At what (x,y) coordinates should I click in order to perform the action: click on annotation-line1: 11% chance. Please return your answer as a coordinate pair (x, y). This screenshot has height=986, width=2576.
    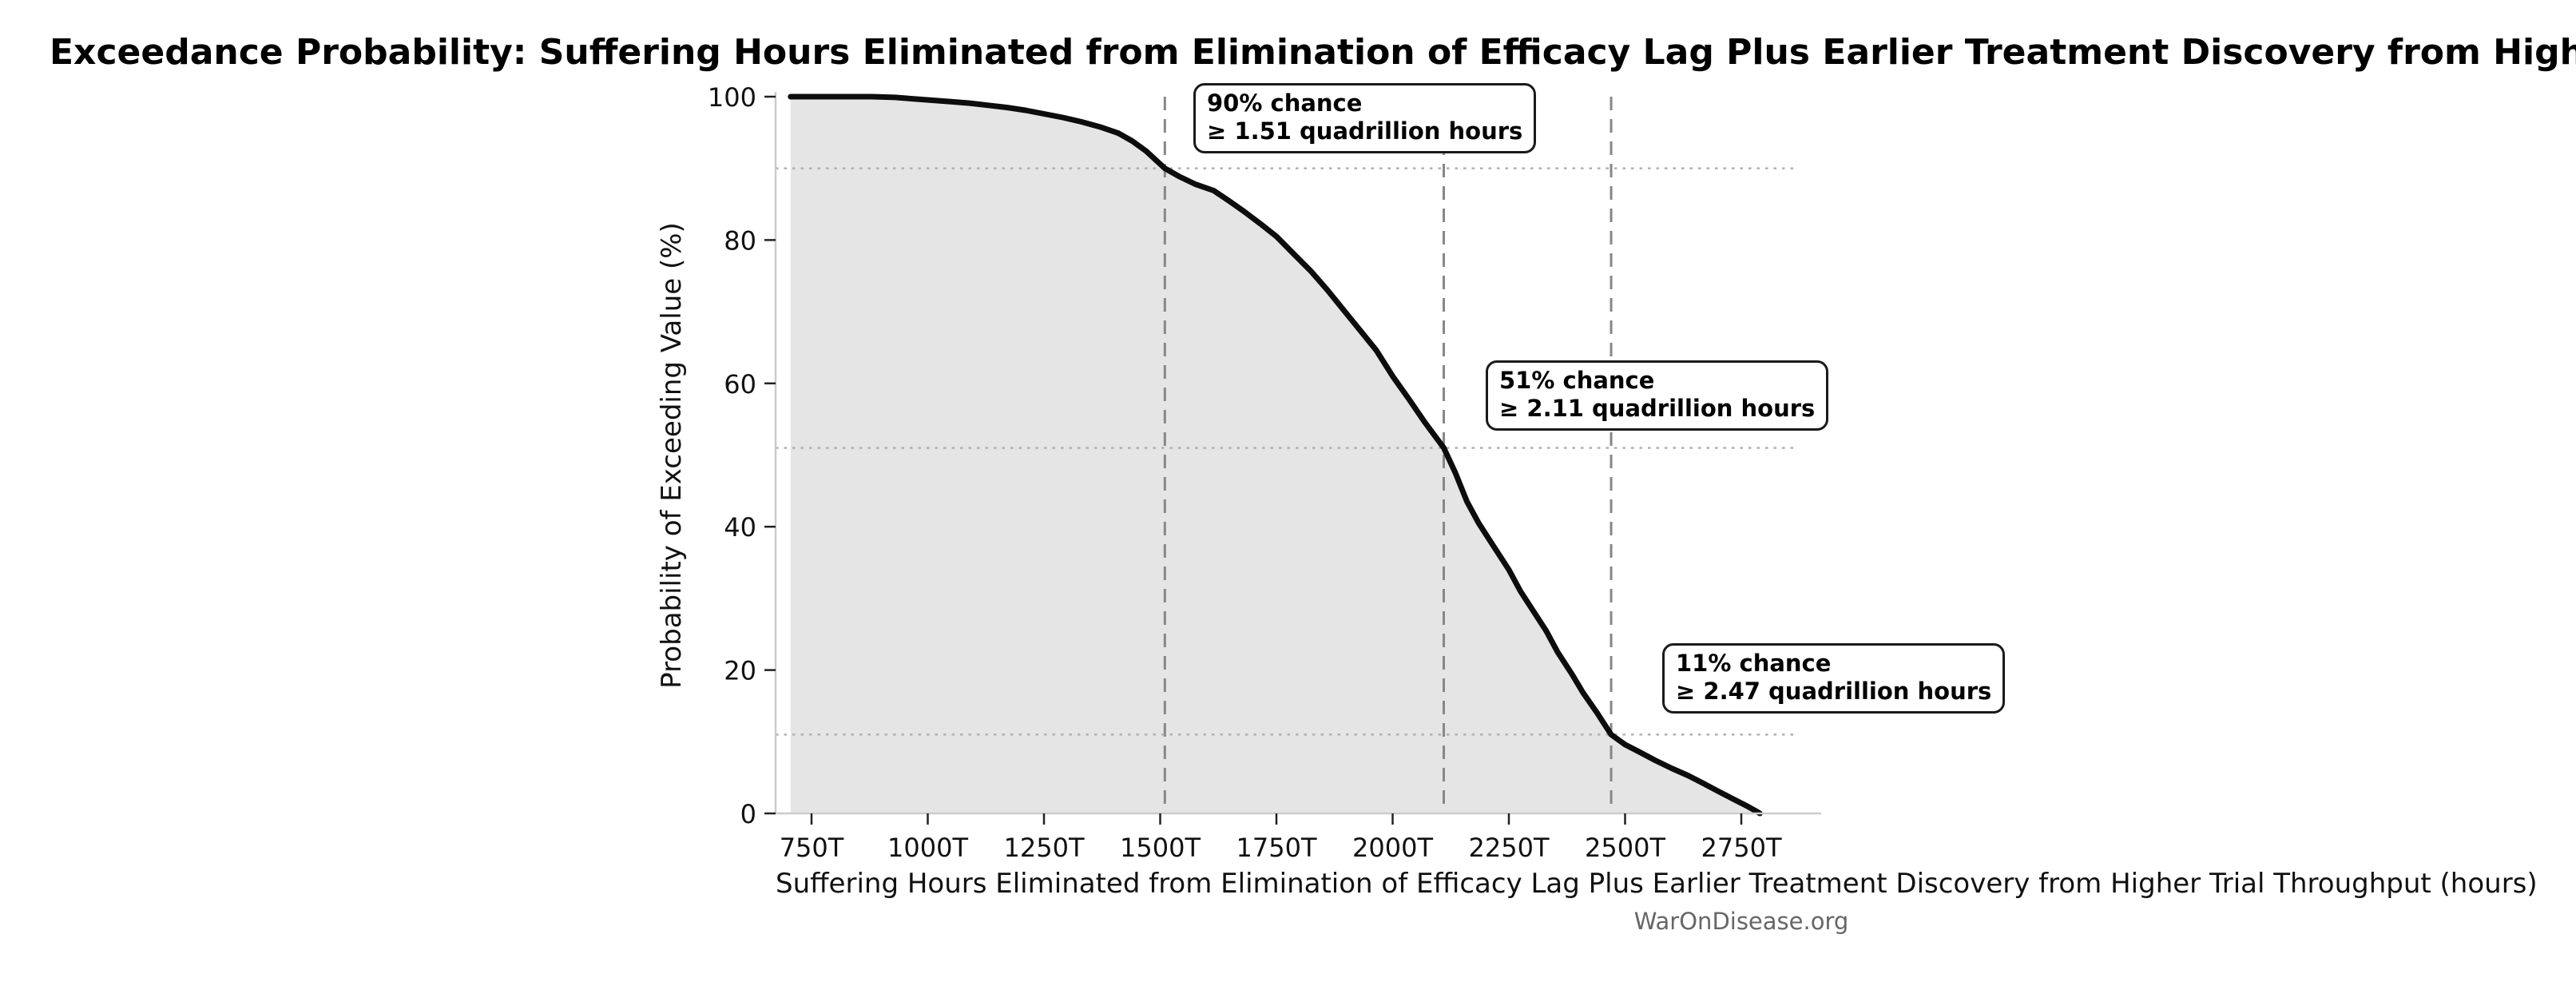
    Looking at the image, I should click on (1754, 663).